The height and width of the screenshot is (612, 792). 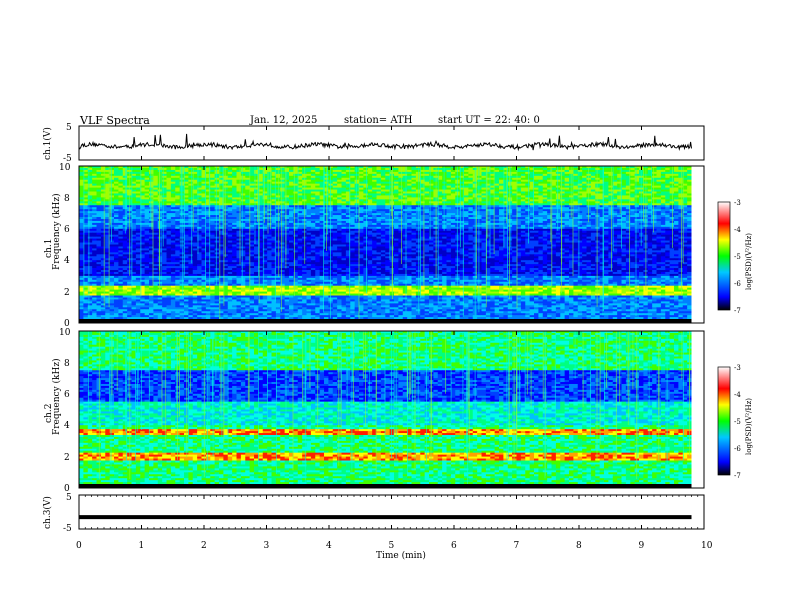 What do you see at coordinates (47, 143) in the screenshot?
I see `ch1-ylabel: ch.1(V)` at bounding box center [47, 143].